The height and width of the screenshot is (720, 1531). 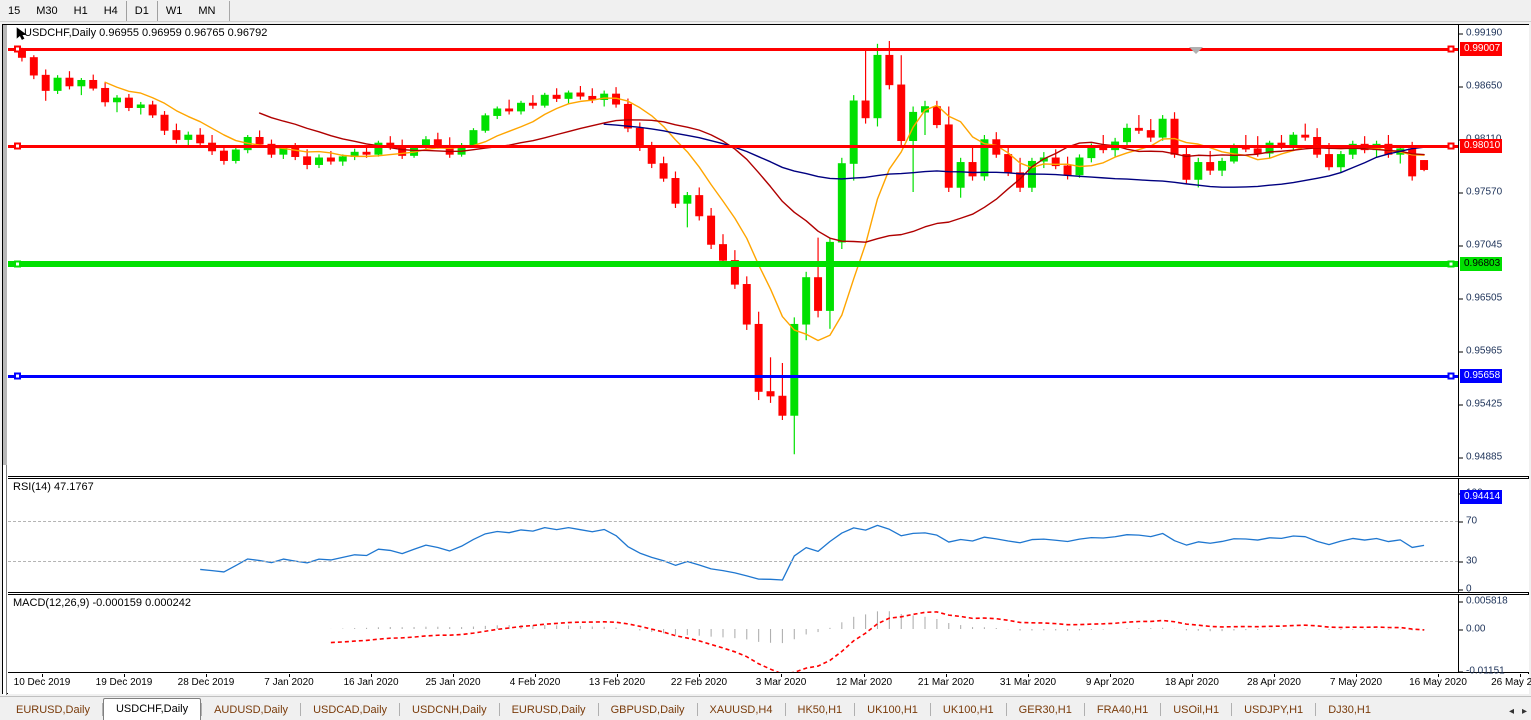 I want to click on chart-tab-audusd-daily: AUDUSD,Daily, so click(x=251, y=710).